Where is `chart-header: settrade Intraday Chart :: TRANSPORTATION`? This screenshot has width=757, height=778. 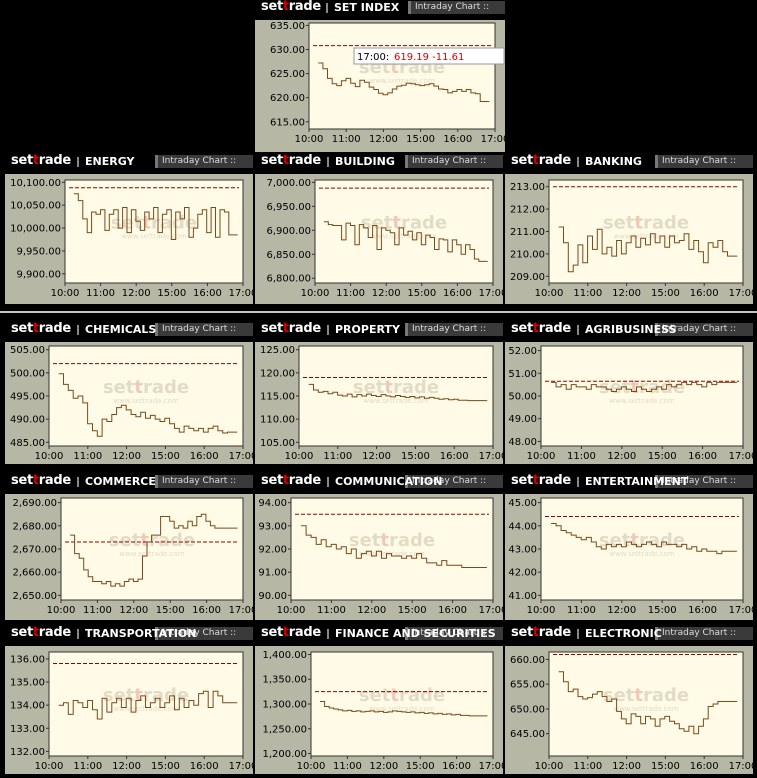
chart-header: settrade Intraday Chart :: TRANSPORTATION is located at coordinates (129, 633).